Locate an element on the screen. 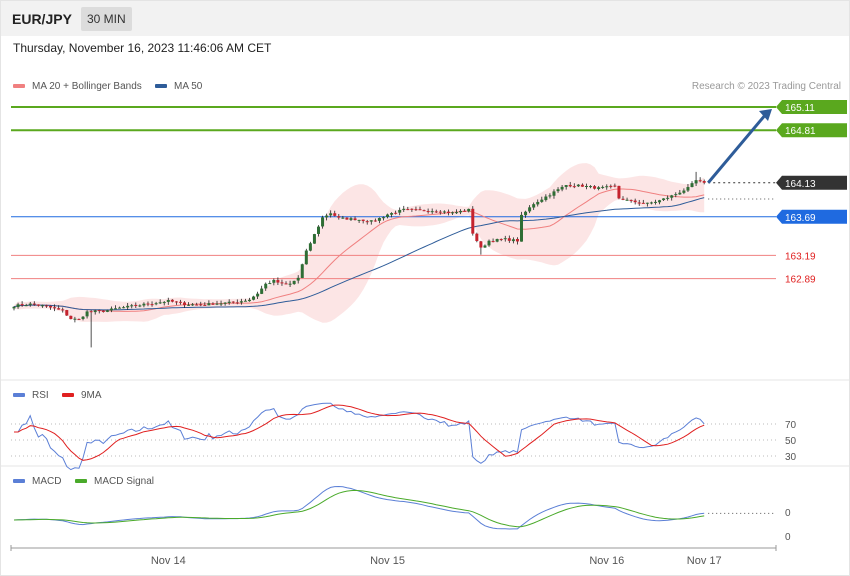  macd-signal-line is located at coordinates (359, 508).